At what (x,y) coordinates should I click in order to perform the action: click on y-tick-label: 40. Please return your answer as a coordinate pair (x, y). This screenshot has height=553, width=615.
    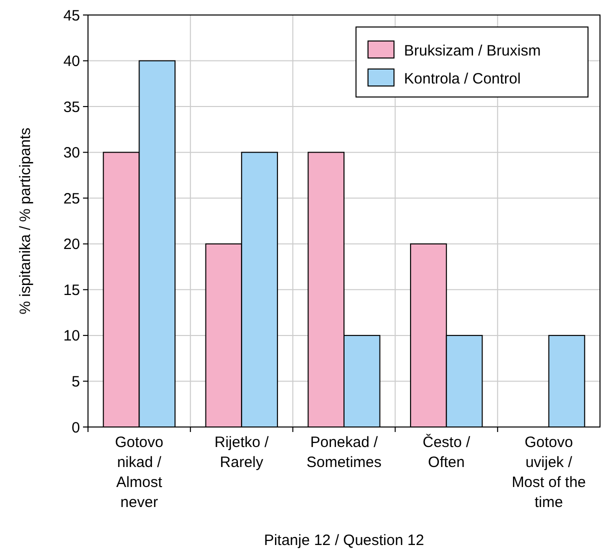
    Looking at the image, I should click on (71, 61).